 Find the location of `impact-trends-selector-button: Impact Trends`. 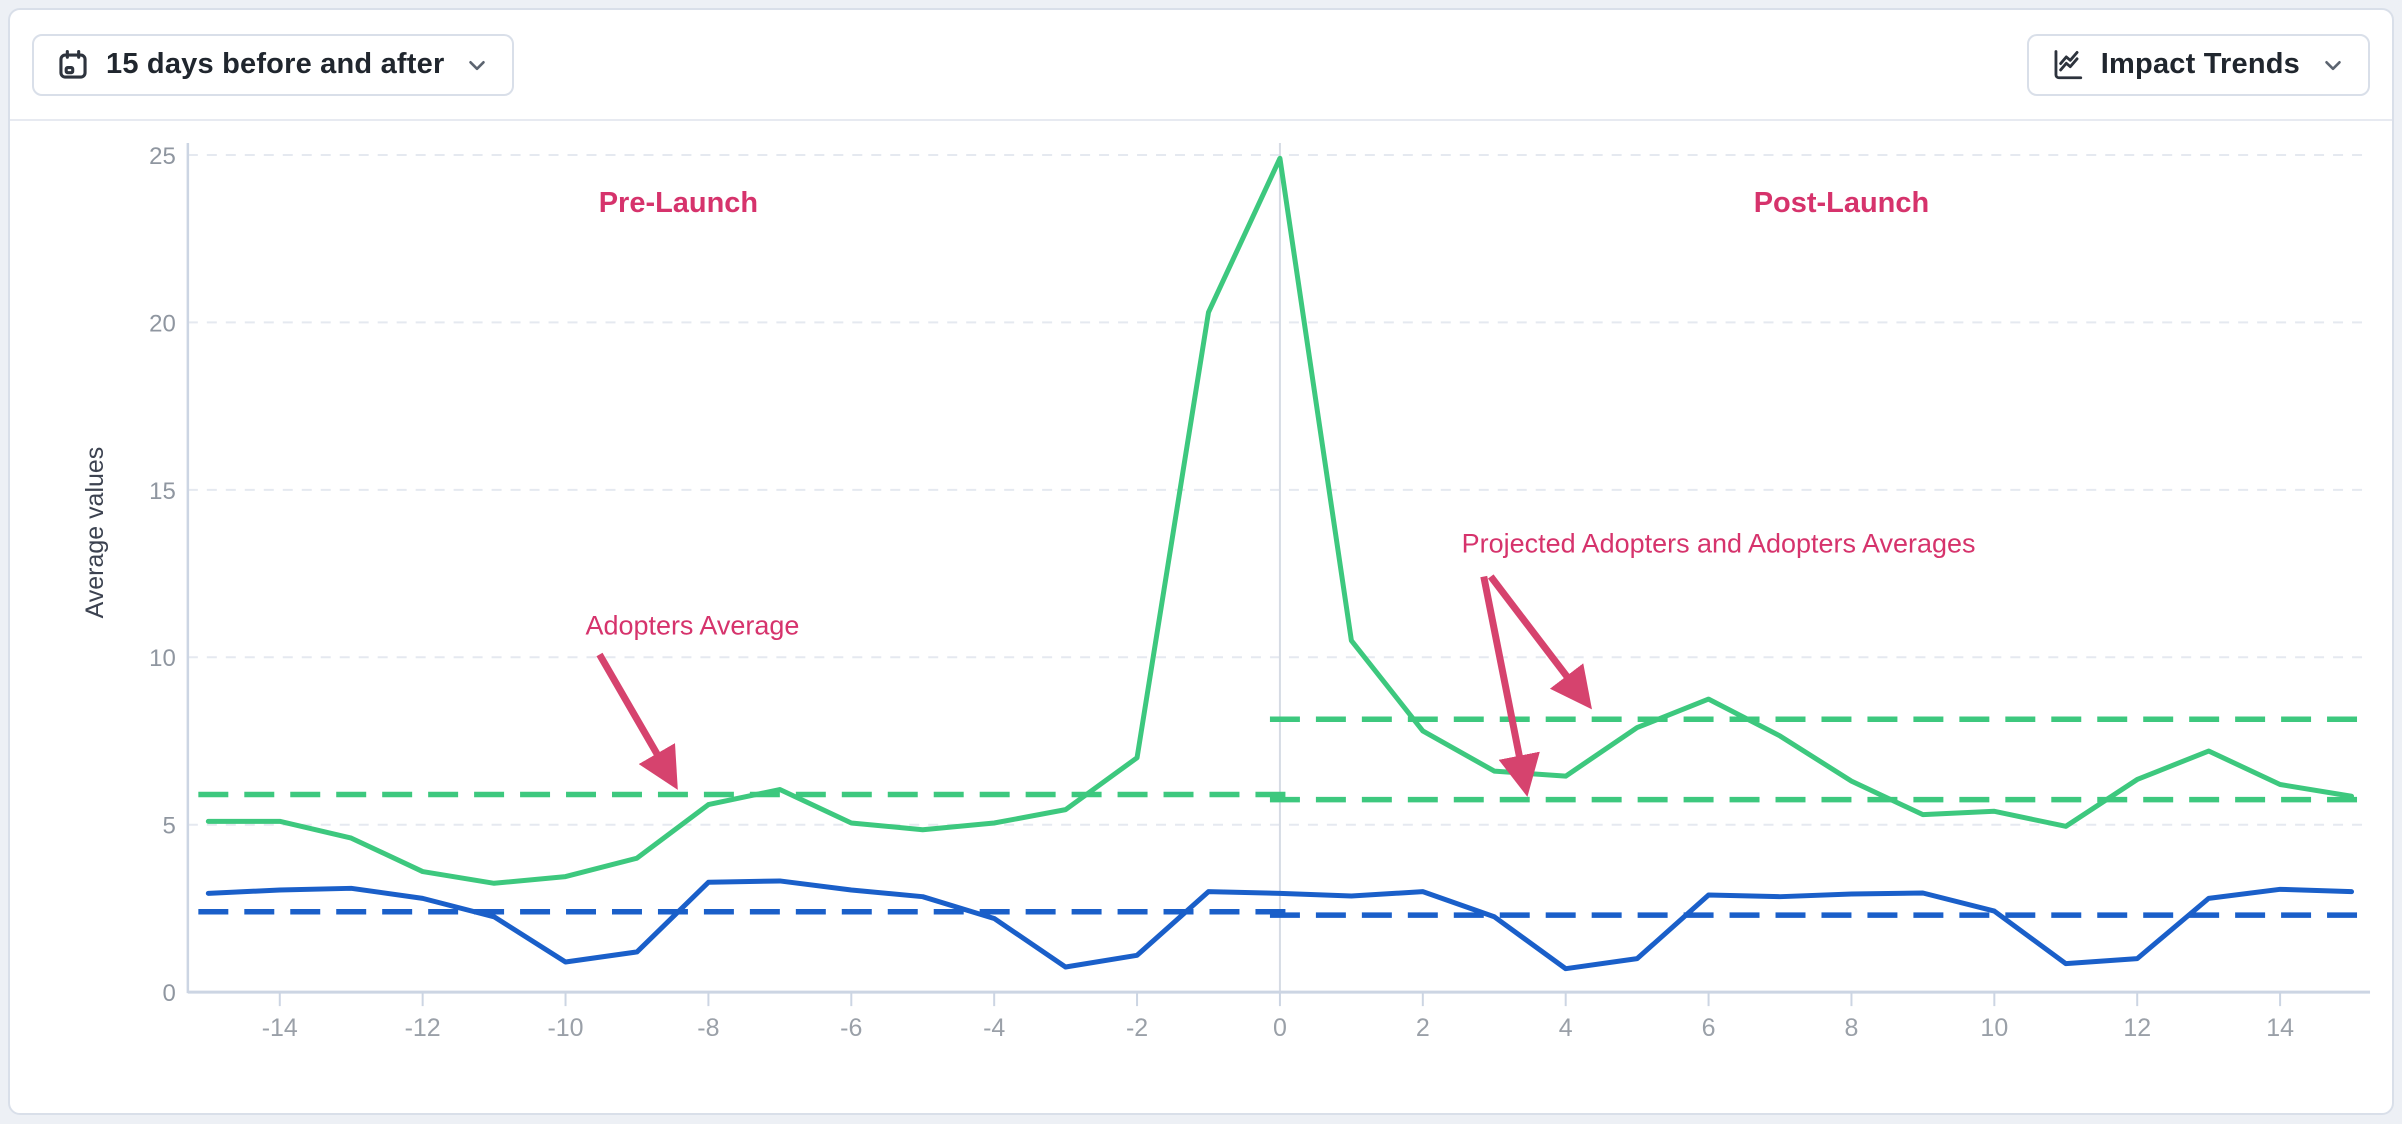

impact-trends-selector-button: Impact Trends is located at coordinates (2198, 64).